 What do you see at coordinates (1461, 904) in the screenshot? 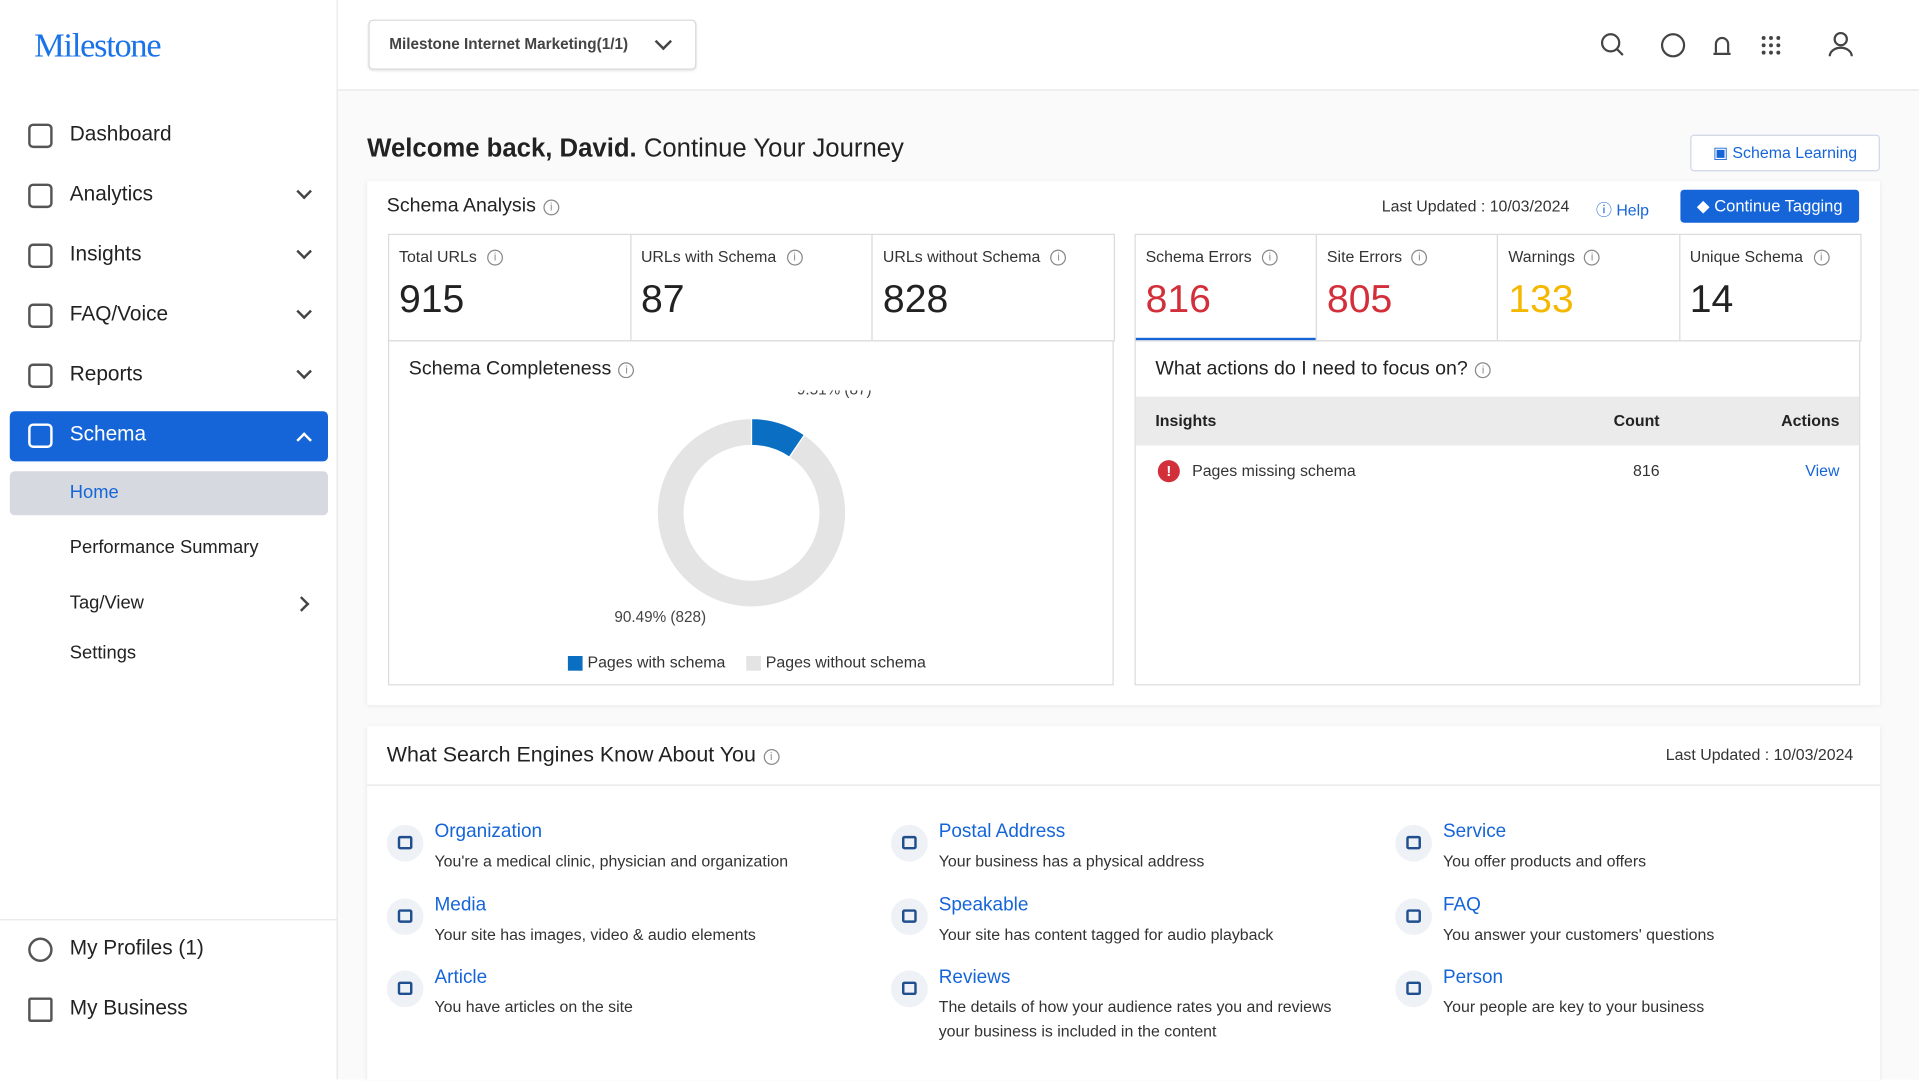
I see `item-title: FAQ` at bounding box center [1461, 904].